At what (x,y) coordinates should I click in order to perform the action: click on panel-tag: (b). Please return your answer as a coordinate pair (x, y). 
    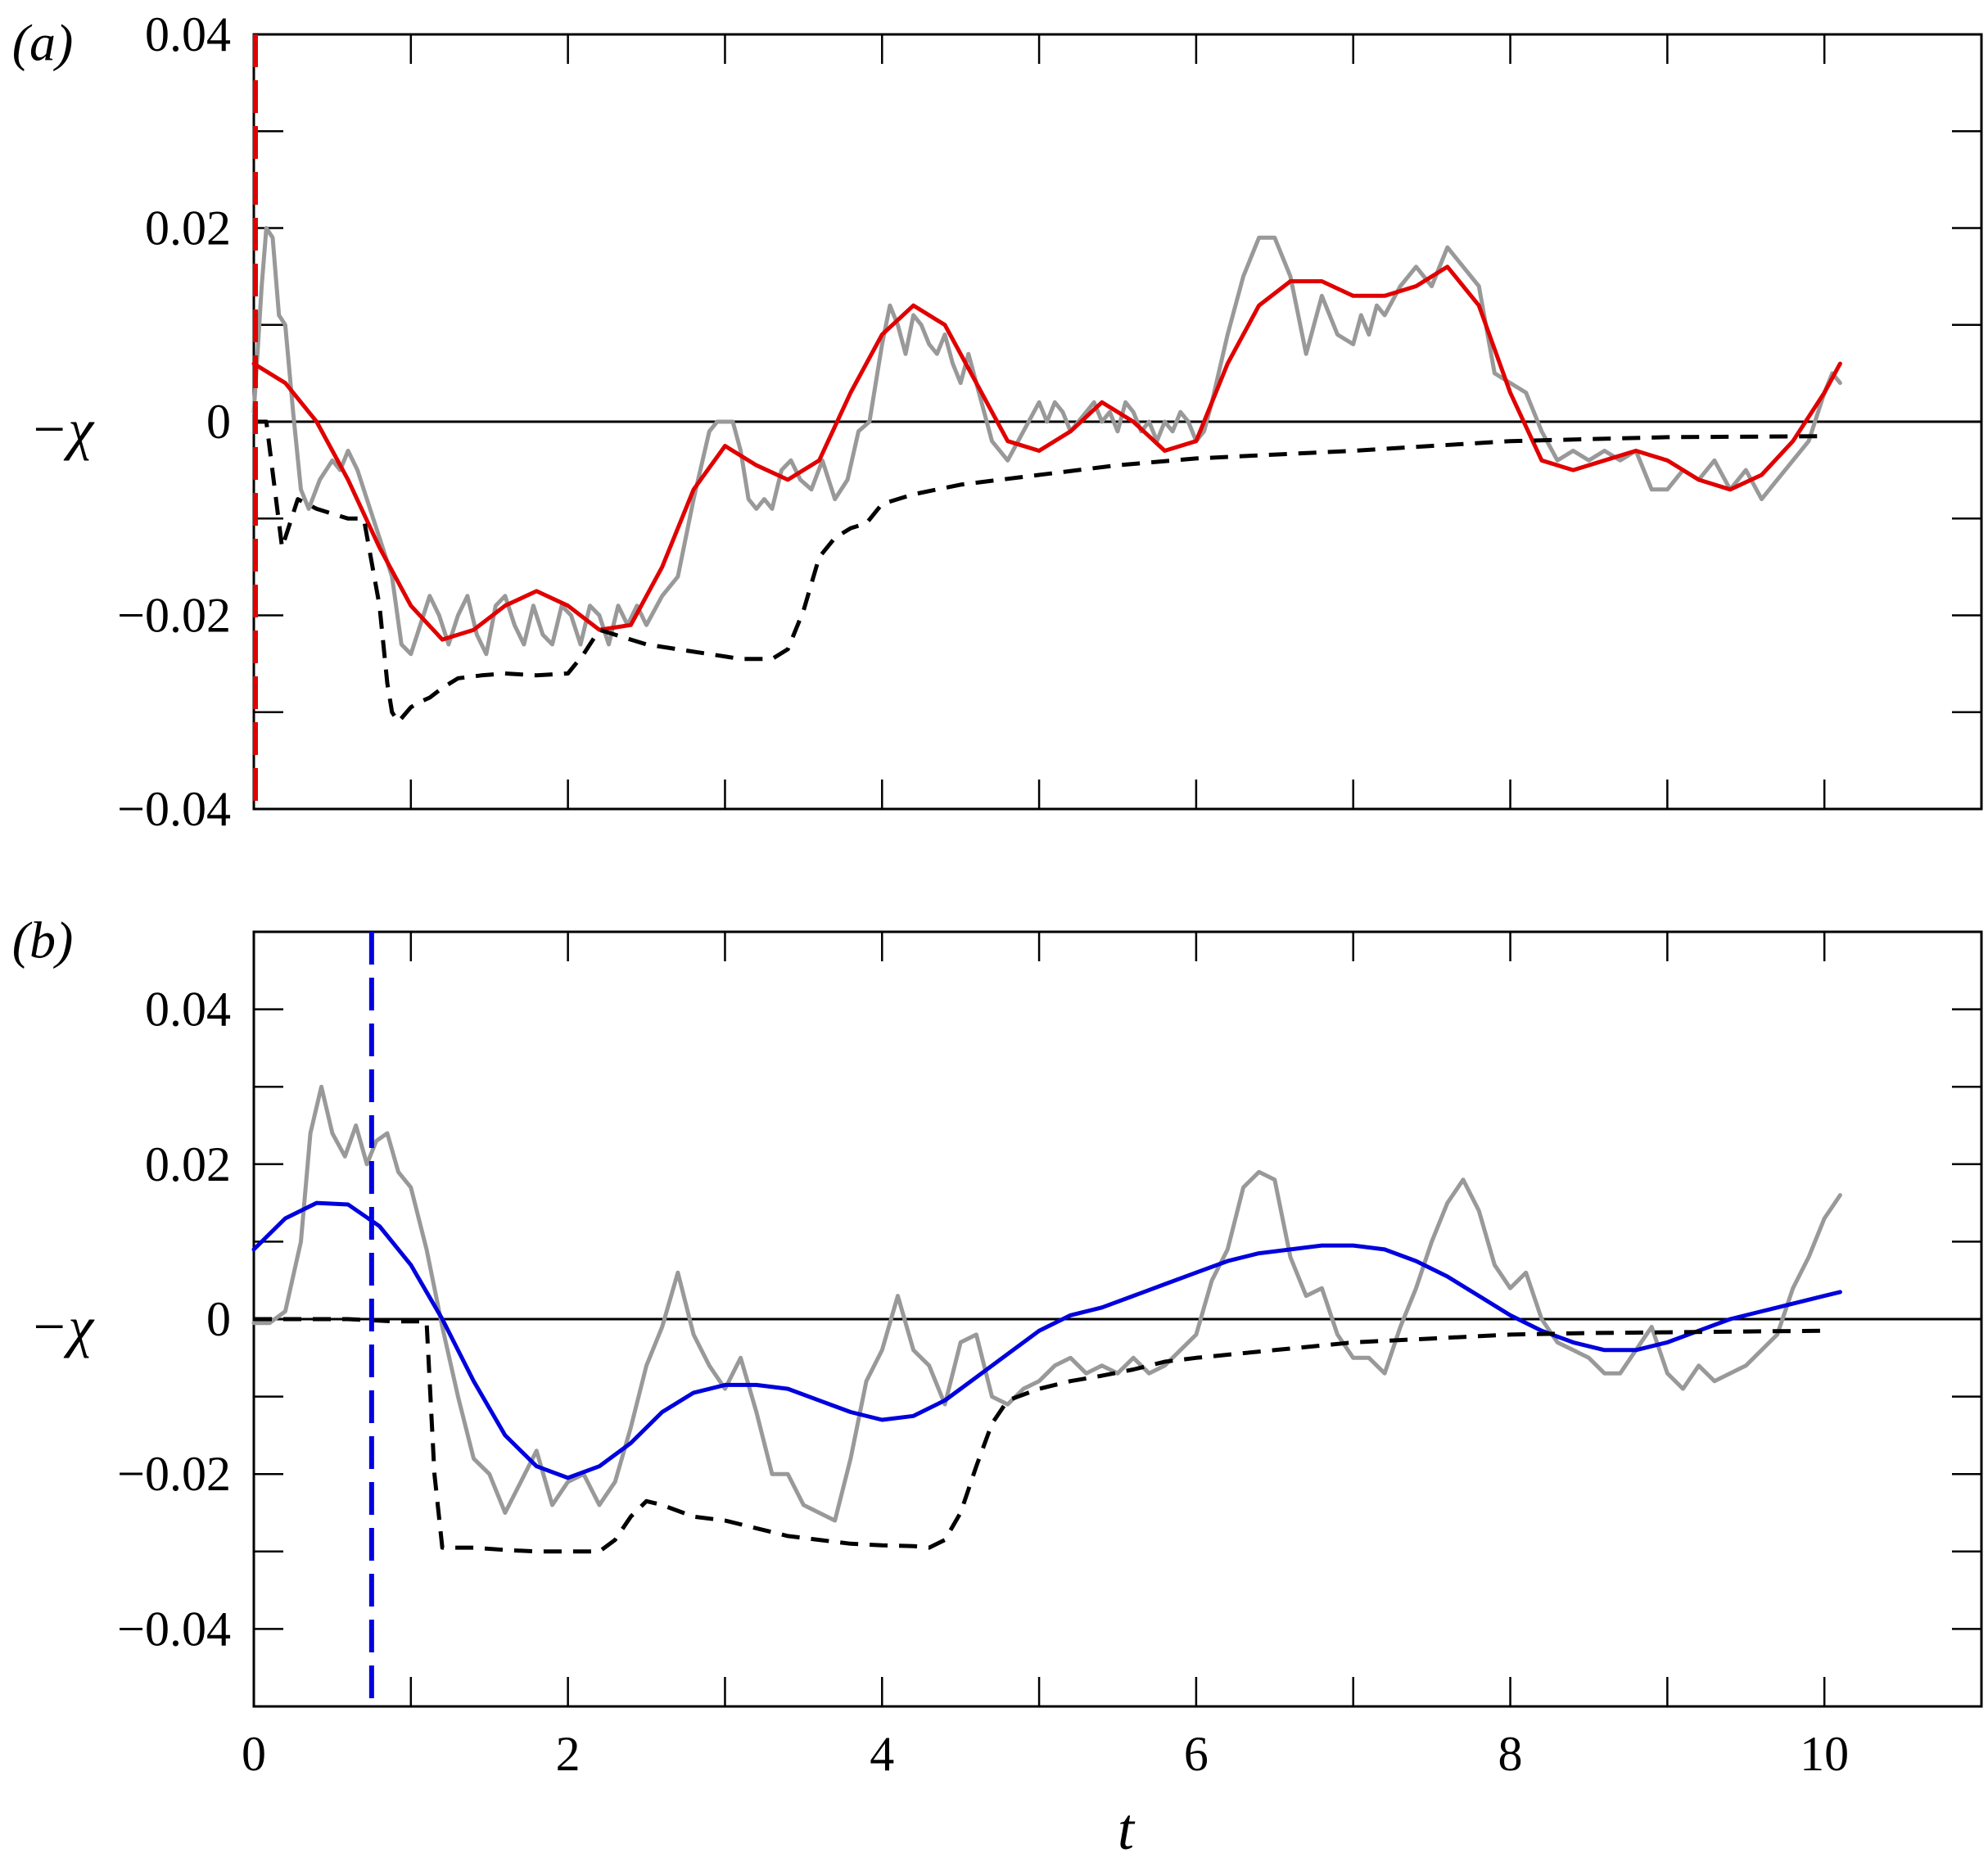
    Looking at the image, I should click on (43, 940).